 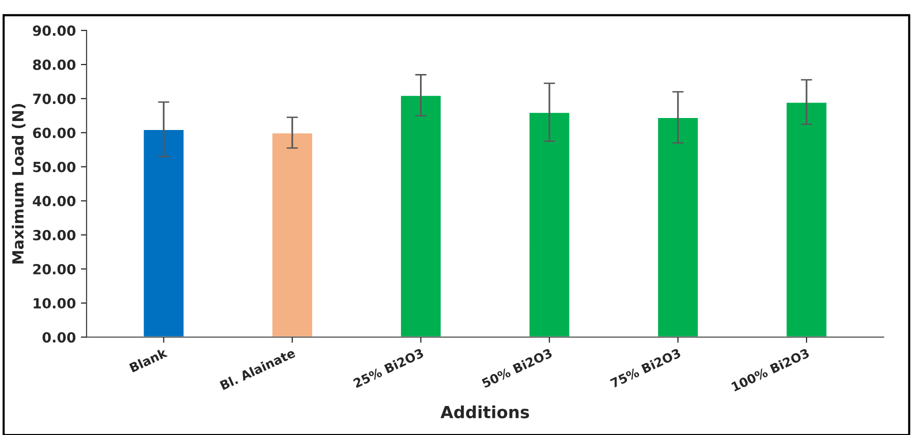 I want to click on y-tick-label: 0.00, so click(x=59, y=337).